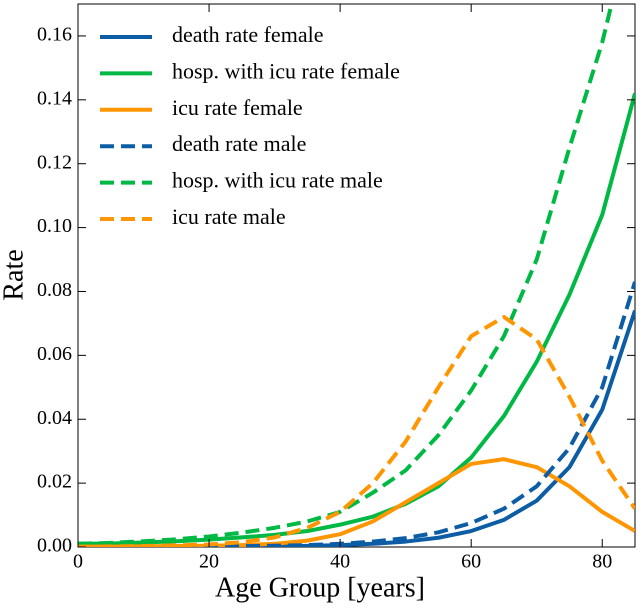 The image size is (640, 610). What do you see at coordinates (54, 546) in the screenshot?
I see `y-tick-label: 0.00` at bounding box center [54, 546].